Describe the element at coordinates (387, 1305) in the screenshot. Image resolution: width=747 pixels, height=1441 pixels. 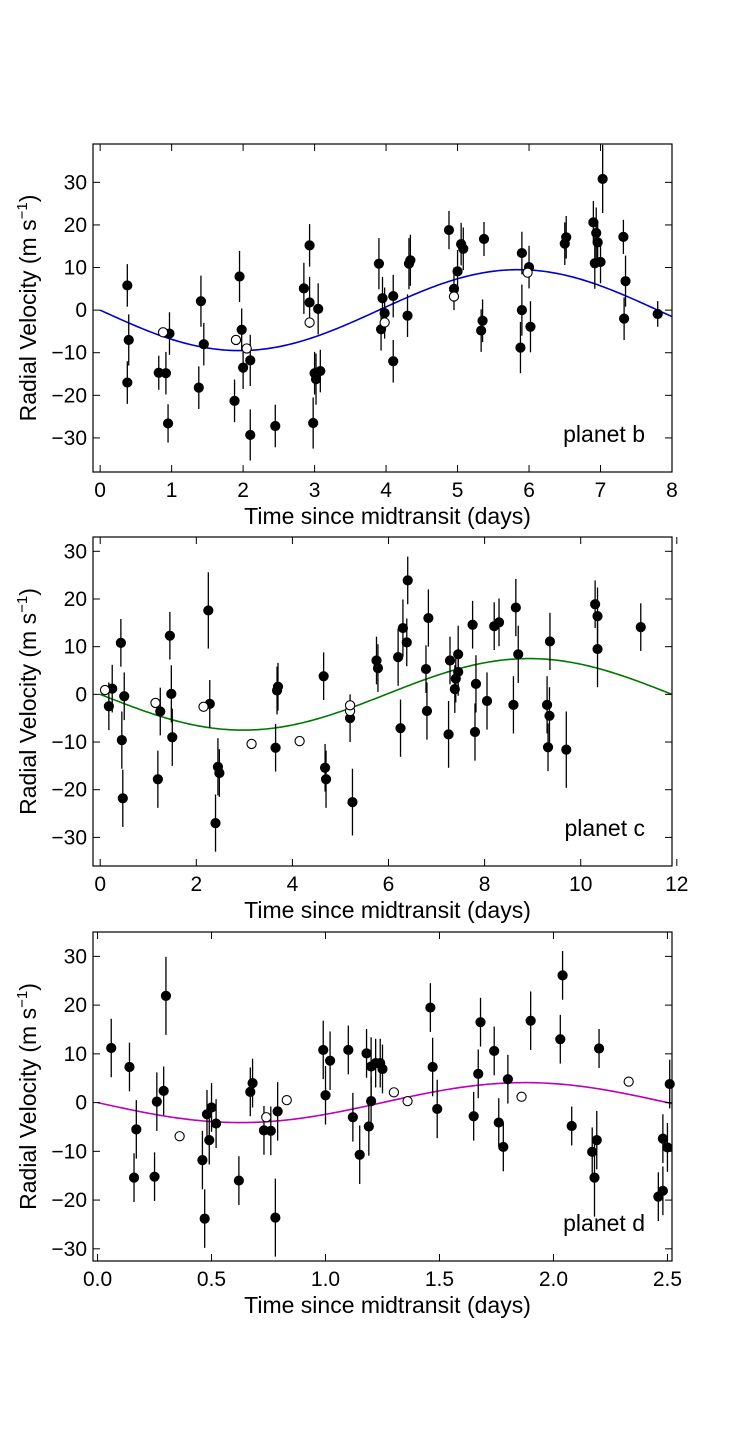
I see `x-axis-label: Time since midtransit (days)` at that location.